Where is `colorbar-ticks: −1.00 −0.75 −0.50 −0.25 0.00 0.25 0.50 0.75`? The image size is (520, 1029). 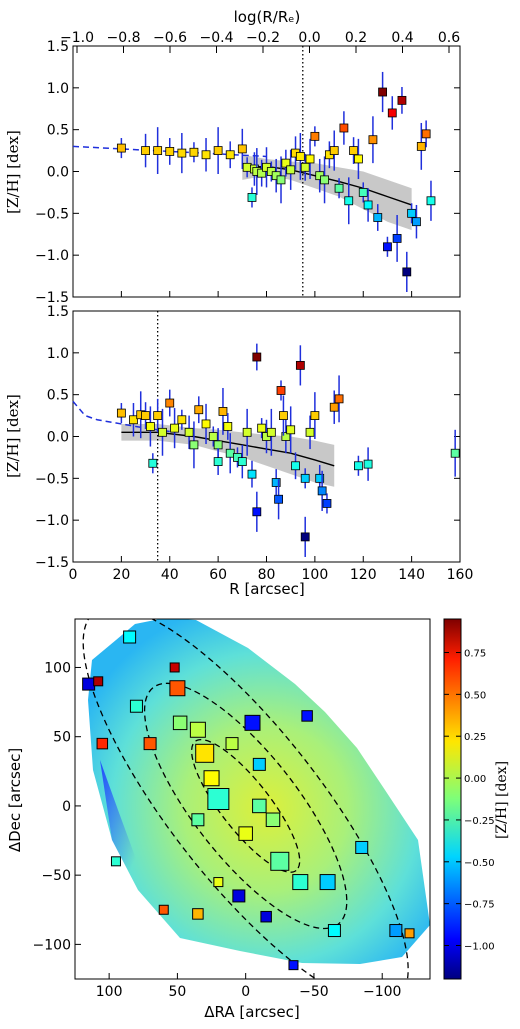 colorbar-ticks: −1.00 −0.75 −0.50 −0.25 0.00 0.25 0.50 0.75 is located at coordinates (469, 800).